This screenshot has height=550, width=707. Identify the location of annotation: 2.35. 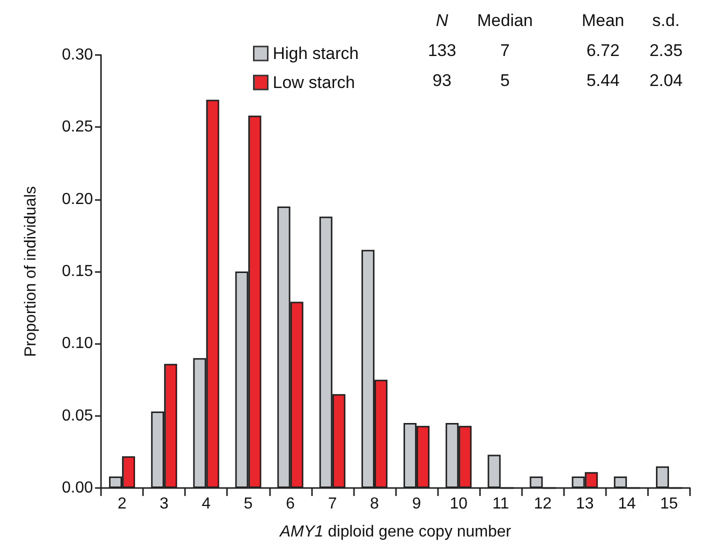
(666, 50).